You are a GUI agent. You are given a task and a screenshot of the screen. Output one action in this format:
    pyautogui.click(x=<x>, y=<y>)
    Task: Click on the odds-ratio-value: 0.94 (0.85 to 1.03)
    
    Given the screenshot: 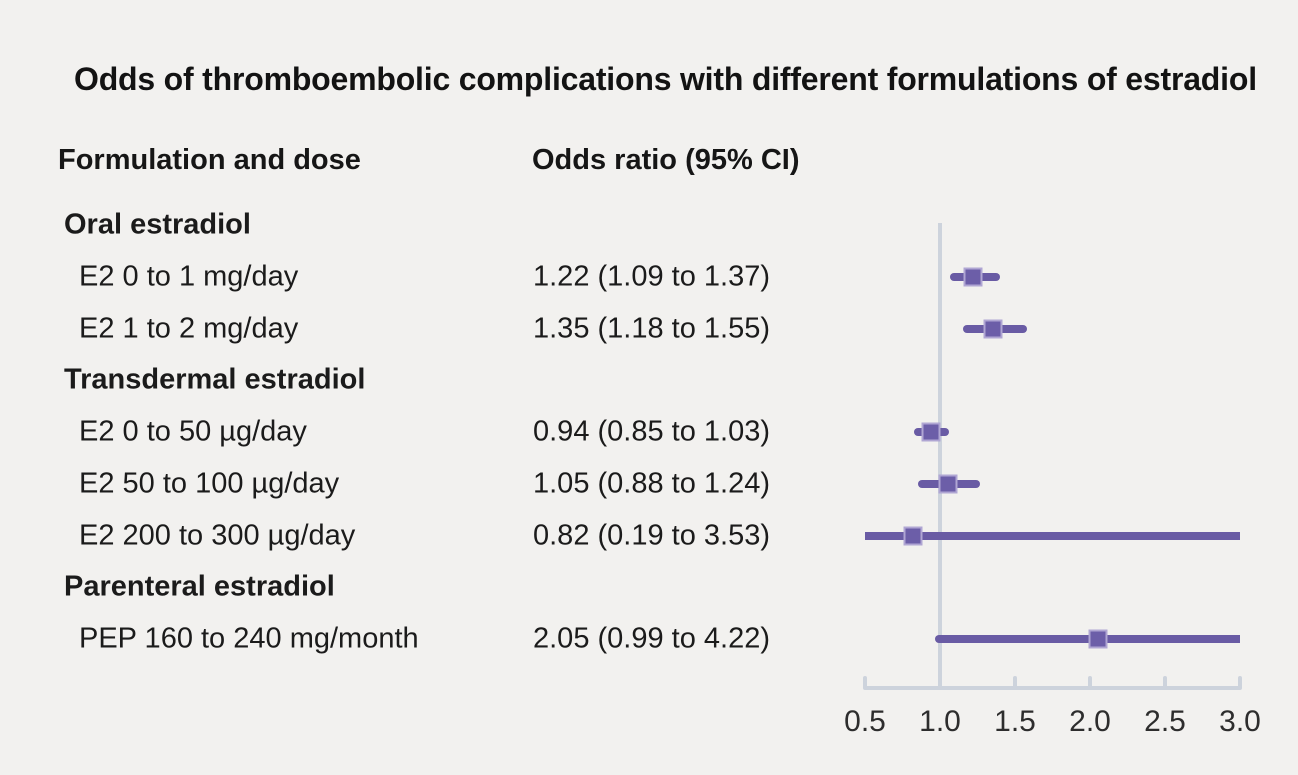 What is the action you would take?
    pyautogui.click(x=651, y=431)
    